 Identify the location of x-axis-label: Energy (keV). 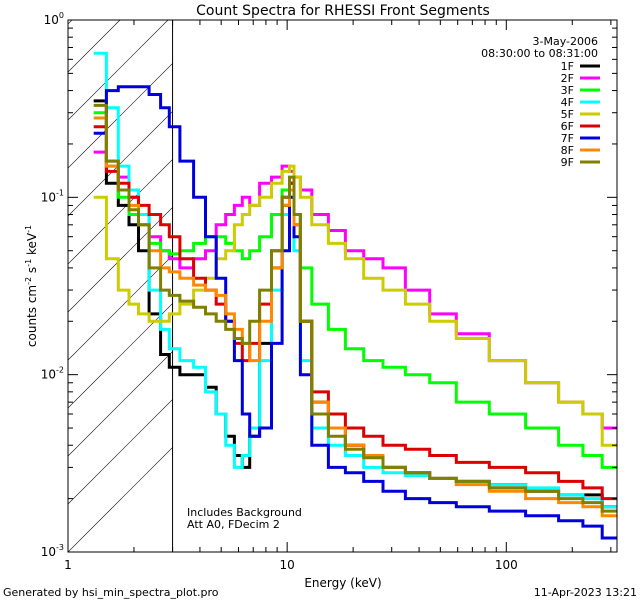
(342, 583).